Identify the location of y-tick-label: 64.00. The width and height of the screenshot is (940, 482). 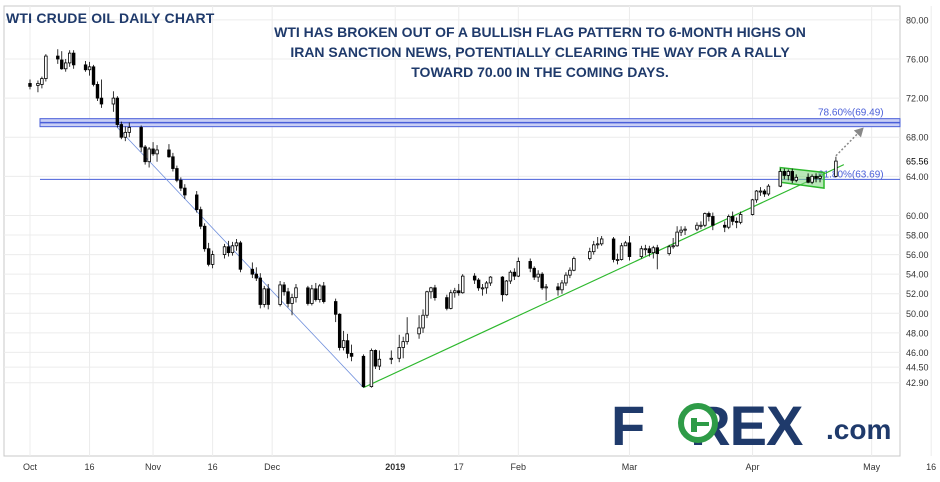
(917, 177).